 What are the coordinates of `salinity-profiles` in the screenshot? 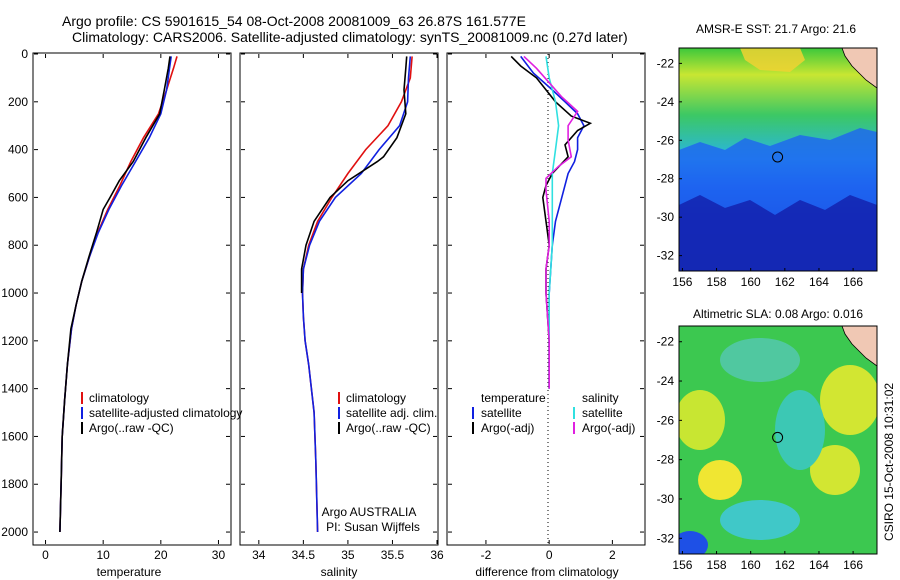 It's located at (356, 294).